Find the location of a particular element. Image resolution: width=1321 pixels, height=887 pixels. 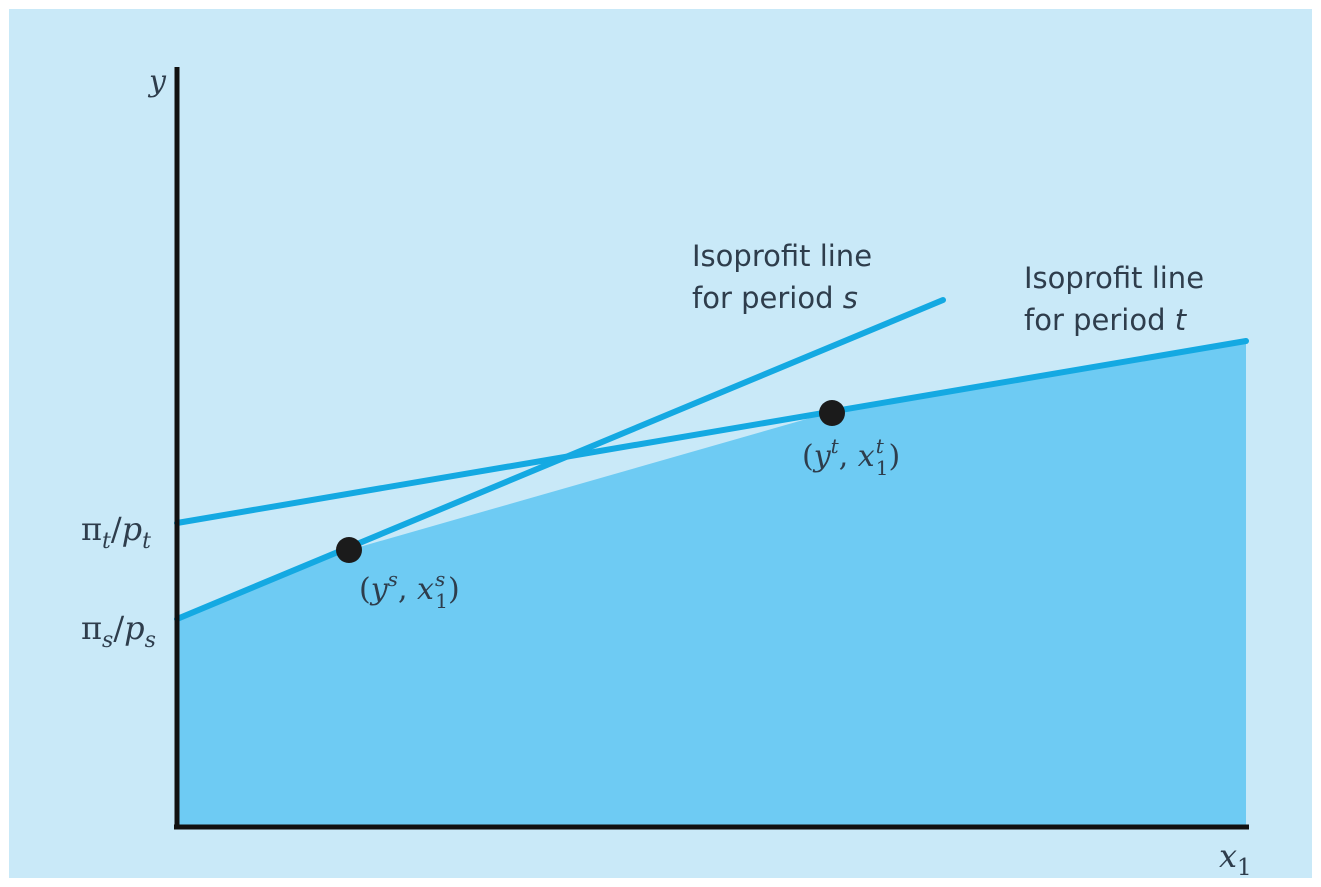

x-axis-label: x1 is located at coordinates (1235, 857).